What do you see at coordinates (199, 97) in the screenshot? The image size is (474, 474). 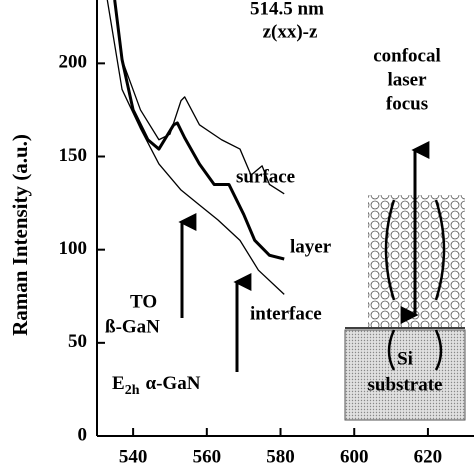 I see `series-line` at bounding box center [199, 97].